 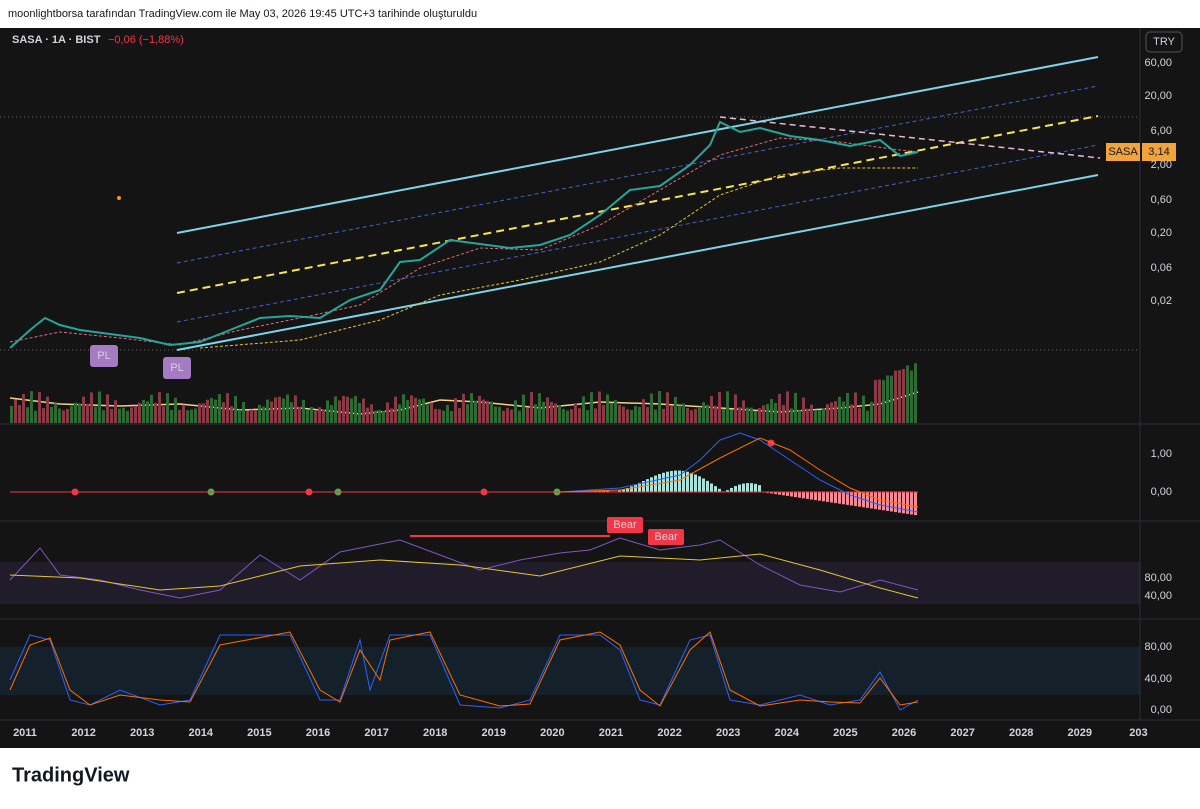 What do you see at coordinates (494, 733) in the screenshot?
I see `axis-label: 2019` at bounding box center [494, 733].